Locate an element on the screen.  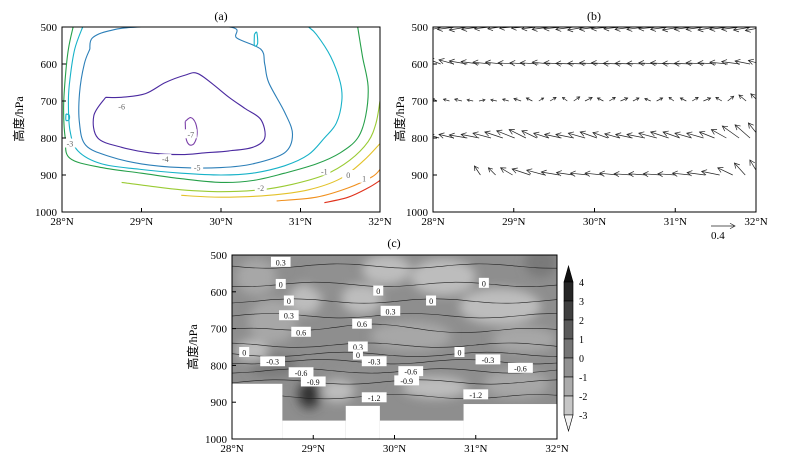
colorbar-segment is located at coordinates (568, 367).